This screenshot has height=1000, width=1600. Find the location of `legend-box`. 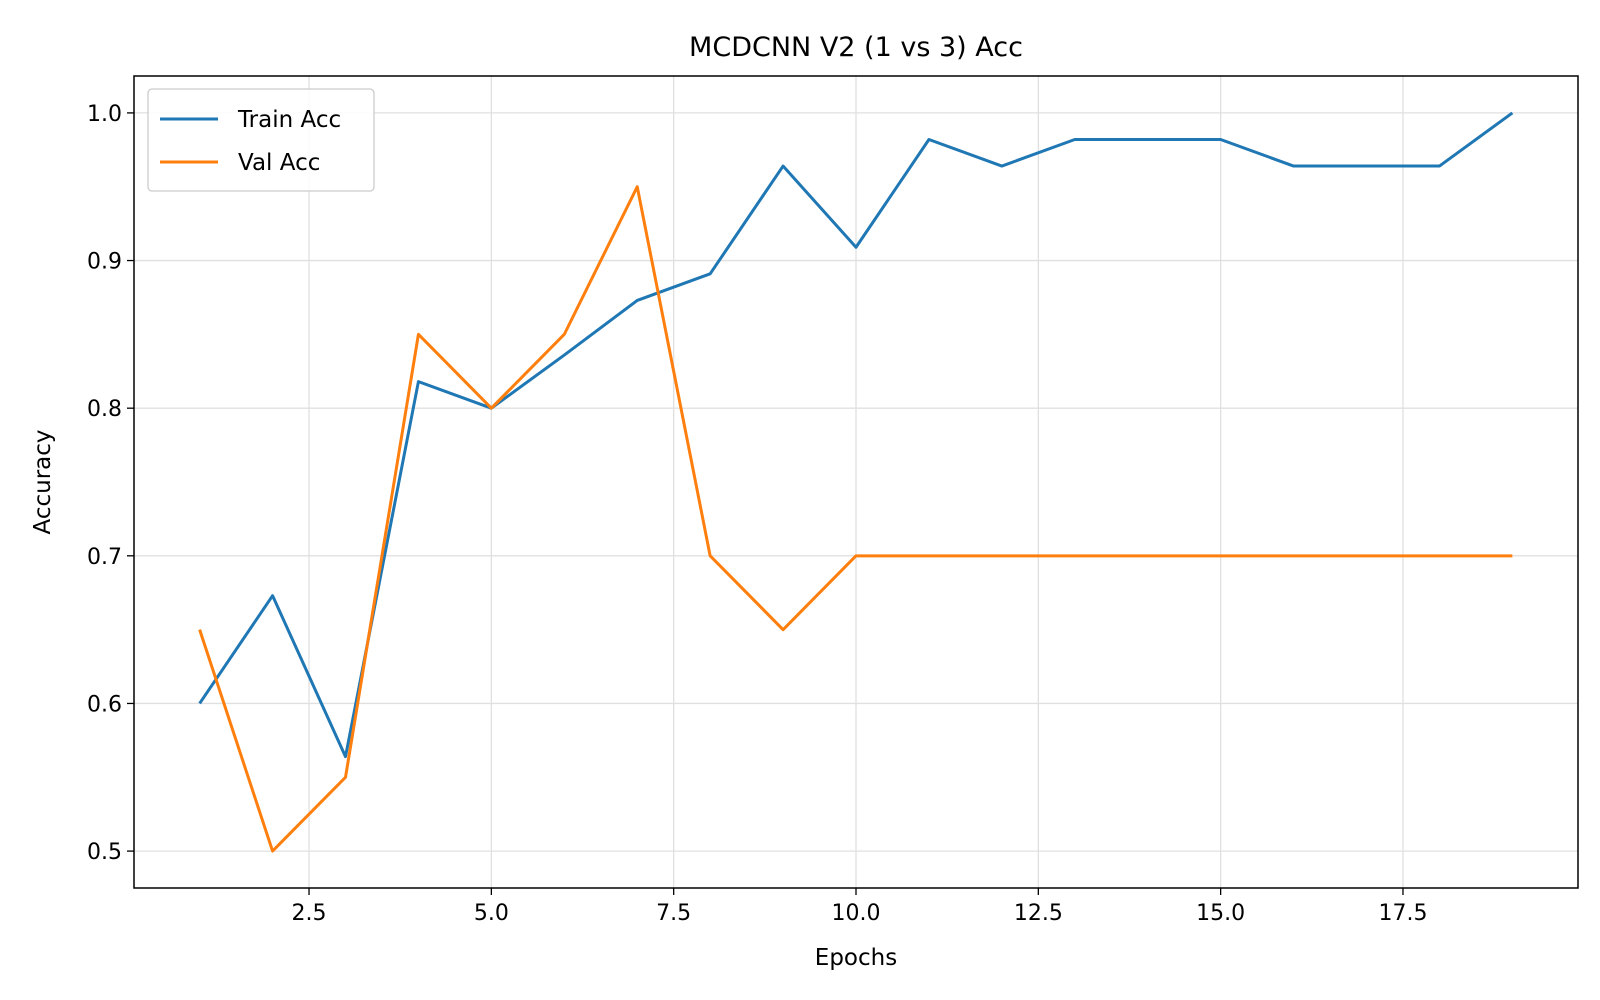

legend-box is located at coordinates (261, 140).